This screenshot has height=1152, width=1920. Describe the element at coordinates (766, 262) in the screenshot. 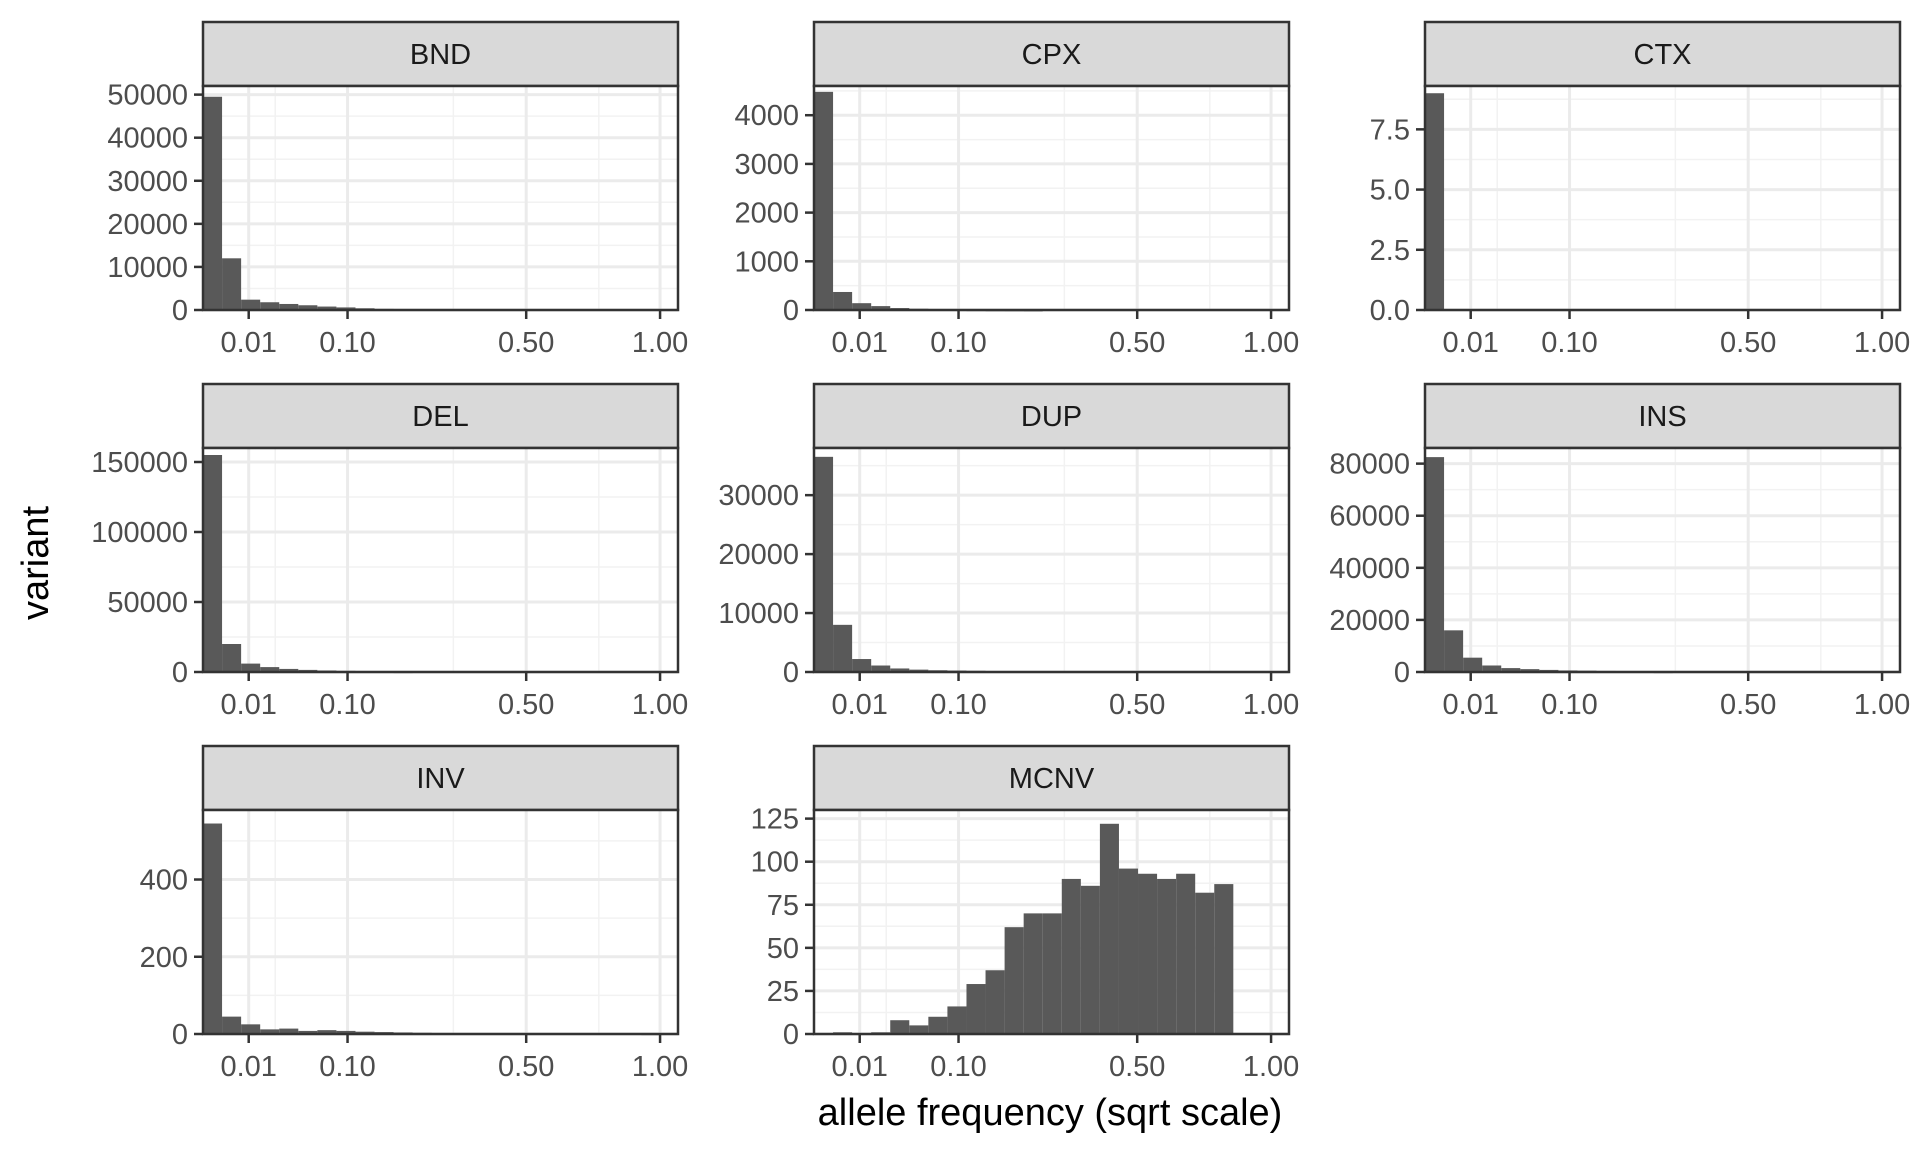

I see `y-tick-label: 1000` at that location.